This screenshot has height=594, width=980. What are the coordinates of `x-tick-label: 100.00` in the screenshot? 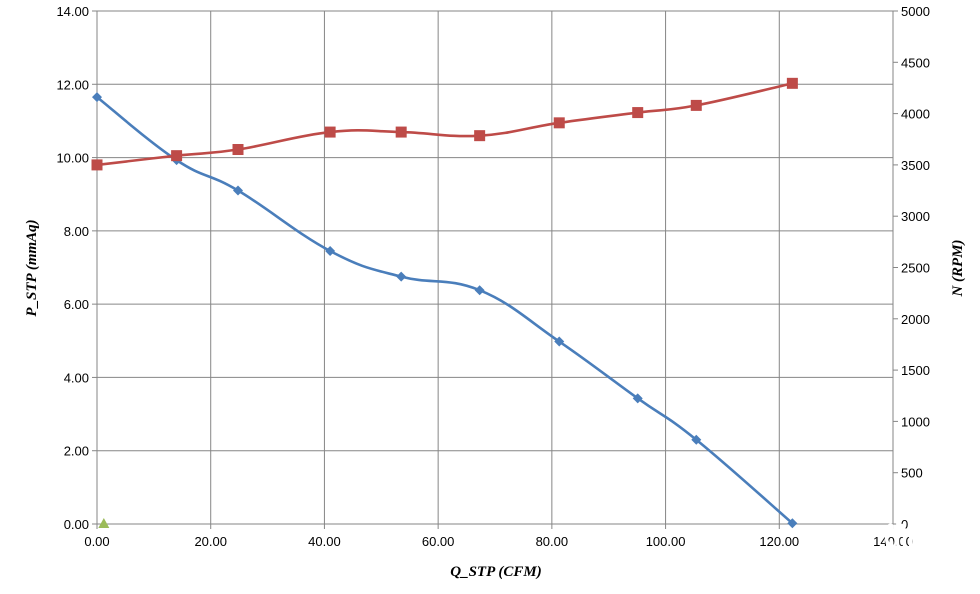 It's located at (666, 541).